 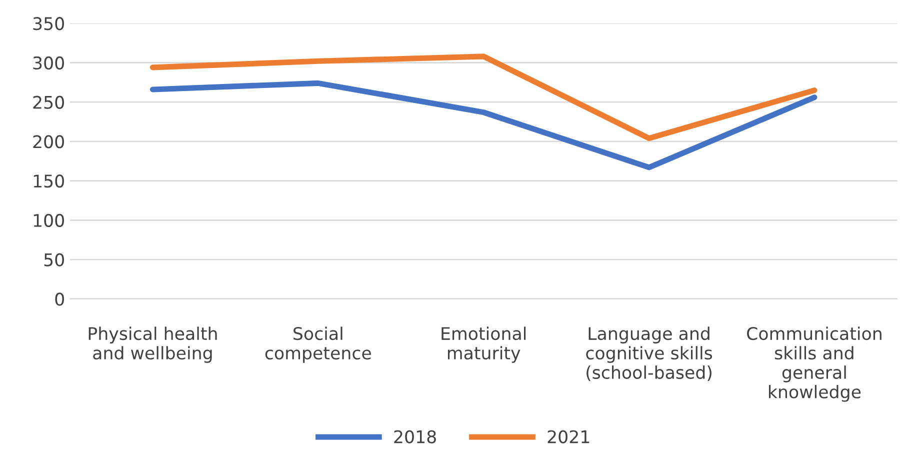 I want to click on y-tick-label: 300, so click(x=48, y=63).